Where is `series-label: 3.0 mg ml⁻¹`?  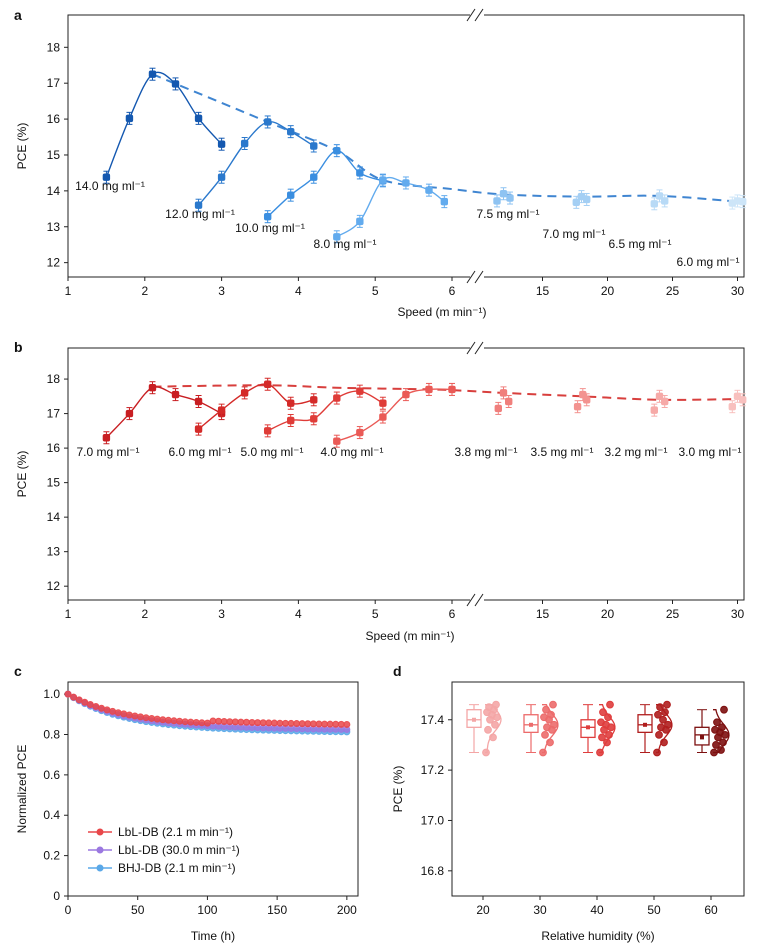
series-label: 3.0 mg ml⁻¹ is located at coordinates (709, 452).